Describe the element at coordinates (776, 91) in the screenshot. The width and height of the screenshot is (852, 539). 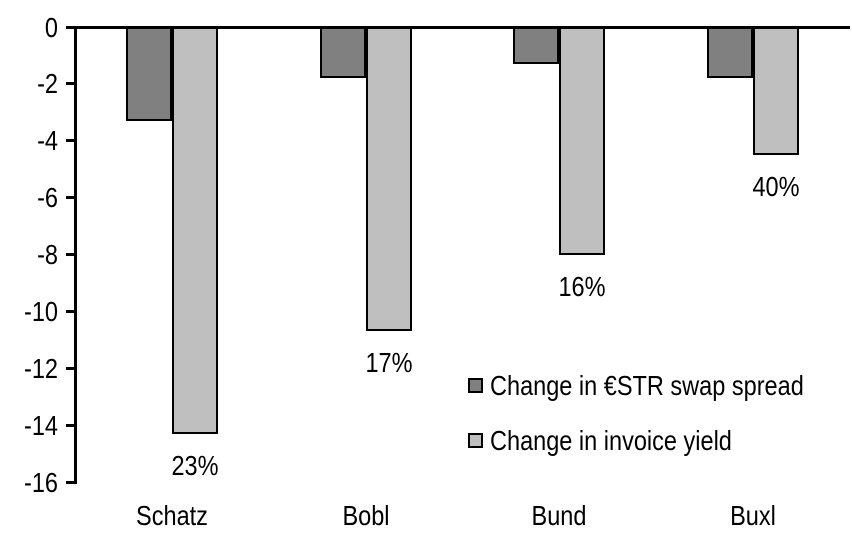
I see `bar-invoice-yield-buxl` at that location.